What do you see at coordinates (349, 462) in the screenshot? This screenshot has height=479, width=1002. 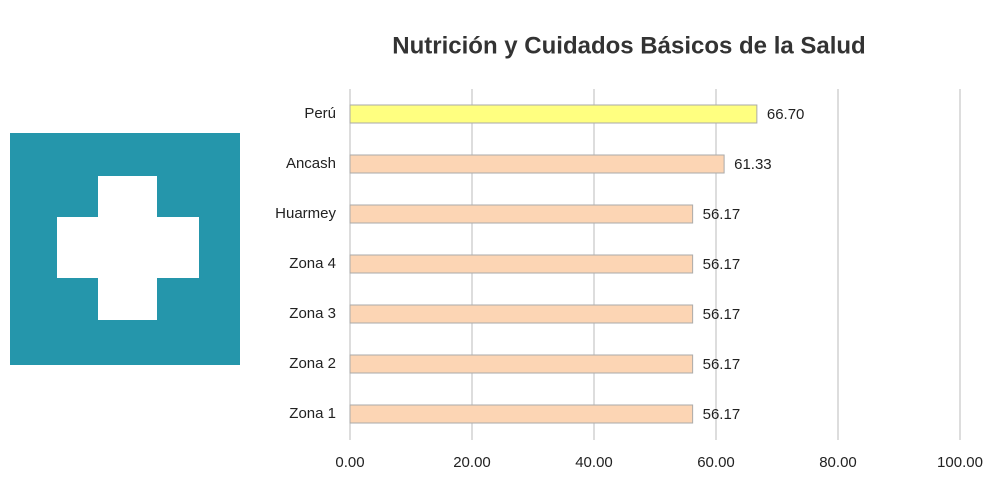 I see `x-tick-label: 0.00` at bounding box center [349, 462].